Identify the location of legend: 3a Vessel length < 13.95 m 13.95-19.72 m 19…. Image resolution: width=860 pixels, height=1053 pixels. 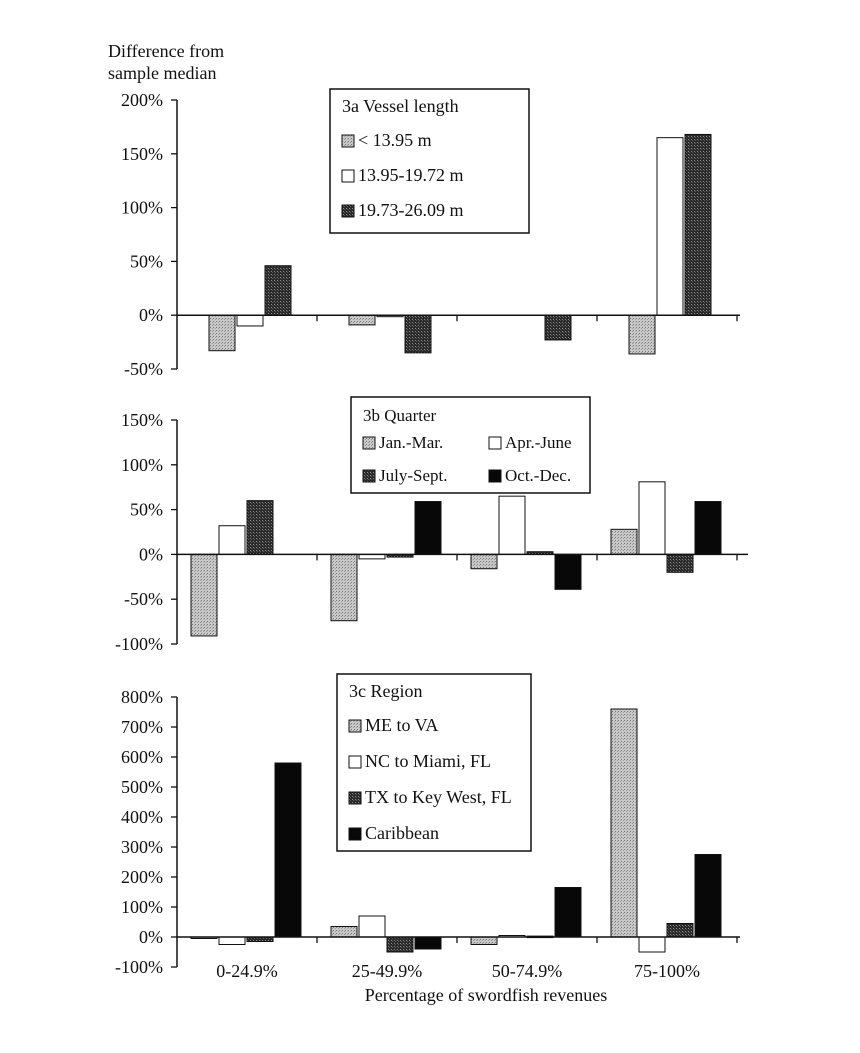
(429, 161).